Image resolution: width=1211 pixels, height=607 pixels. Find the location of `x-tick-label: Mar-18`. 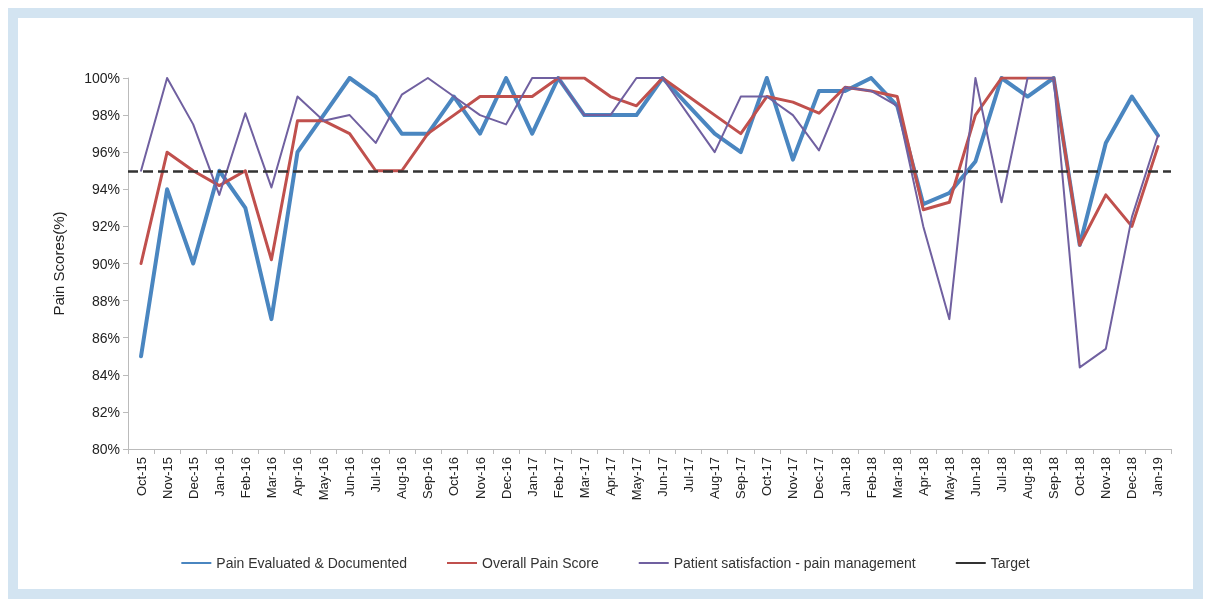

x-tick-label: Mar-18 is located at coordinates (897, 478).